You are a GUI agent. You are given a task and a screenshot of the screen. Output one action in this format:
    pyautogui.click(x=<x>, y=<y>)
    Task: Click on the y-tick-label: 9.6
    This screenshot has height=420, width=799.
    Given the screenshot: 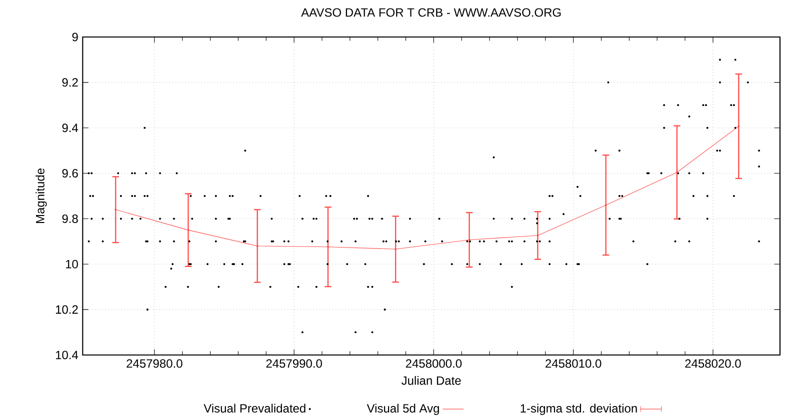 What is the action you would take?
    pyautogui.click(x=70, y=173)
    